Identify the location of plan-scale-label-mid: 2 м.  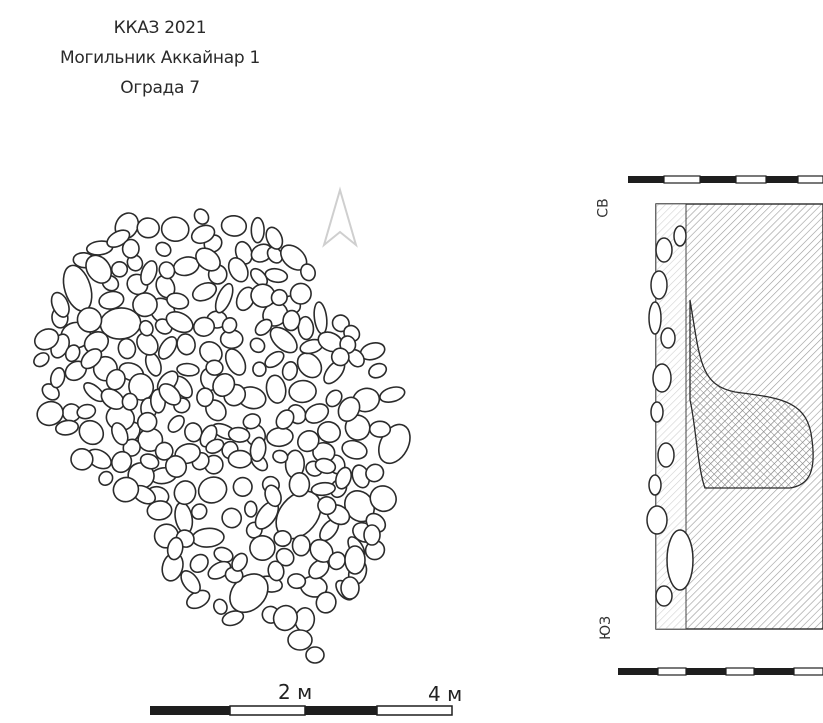
(295, 692).